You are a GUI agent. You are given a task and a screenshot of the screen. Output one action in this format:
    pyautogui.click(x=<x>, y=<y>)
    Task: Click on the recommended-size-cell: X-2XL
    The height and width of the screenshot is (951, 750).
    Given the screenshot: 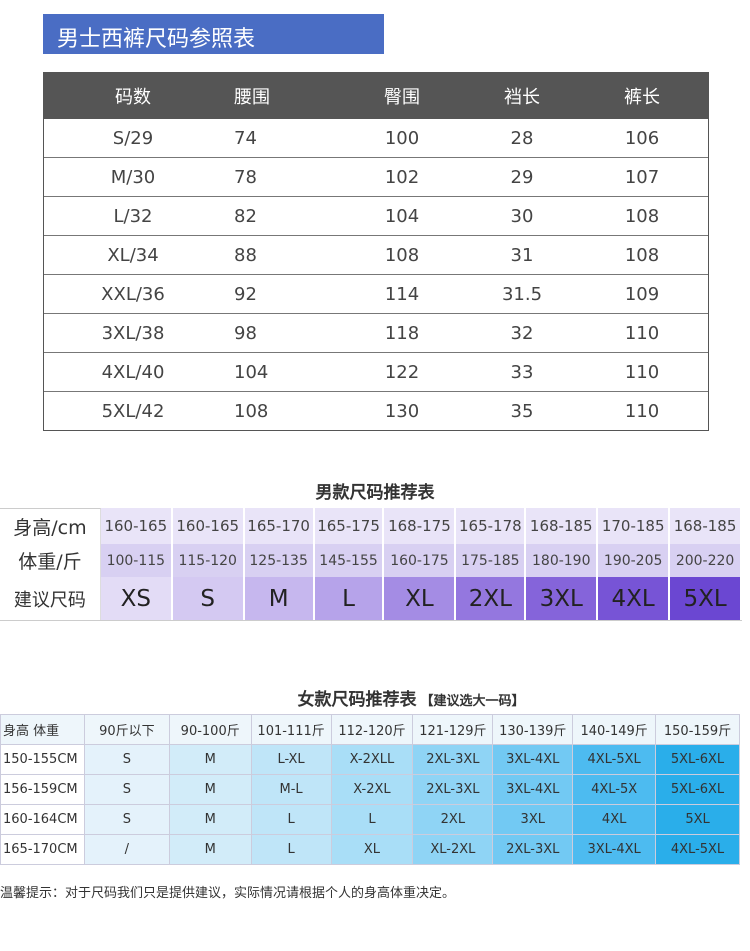 What is the action you would take?
    pyautogui.click(x=372, y=789)
    